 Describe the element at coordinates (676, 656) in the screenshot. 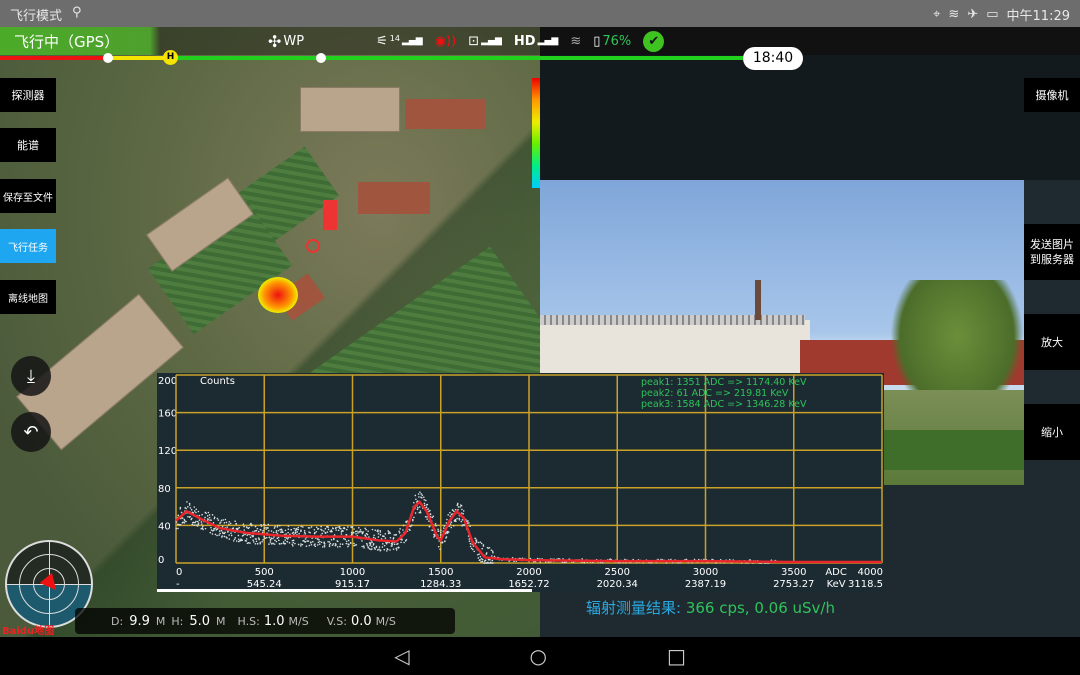

I see `recents-icon: □` at that location.